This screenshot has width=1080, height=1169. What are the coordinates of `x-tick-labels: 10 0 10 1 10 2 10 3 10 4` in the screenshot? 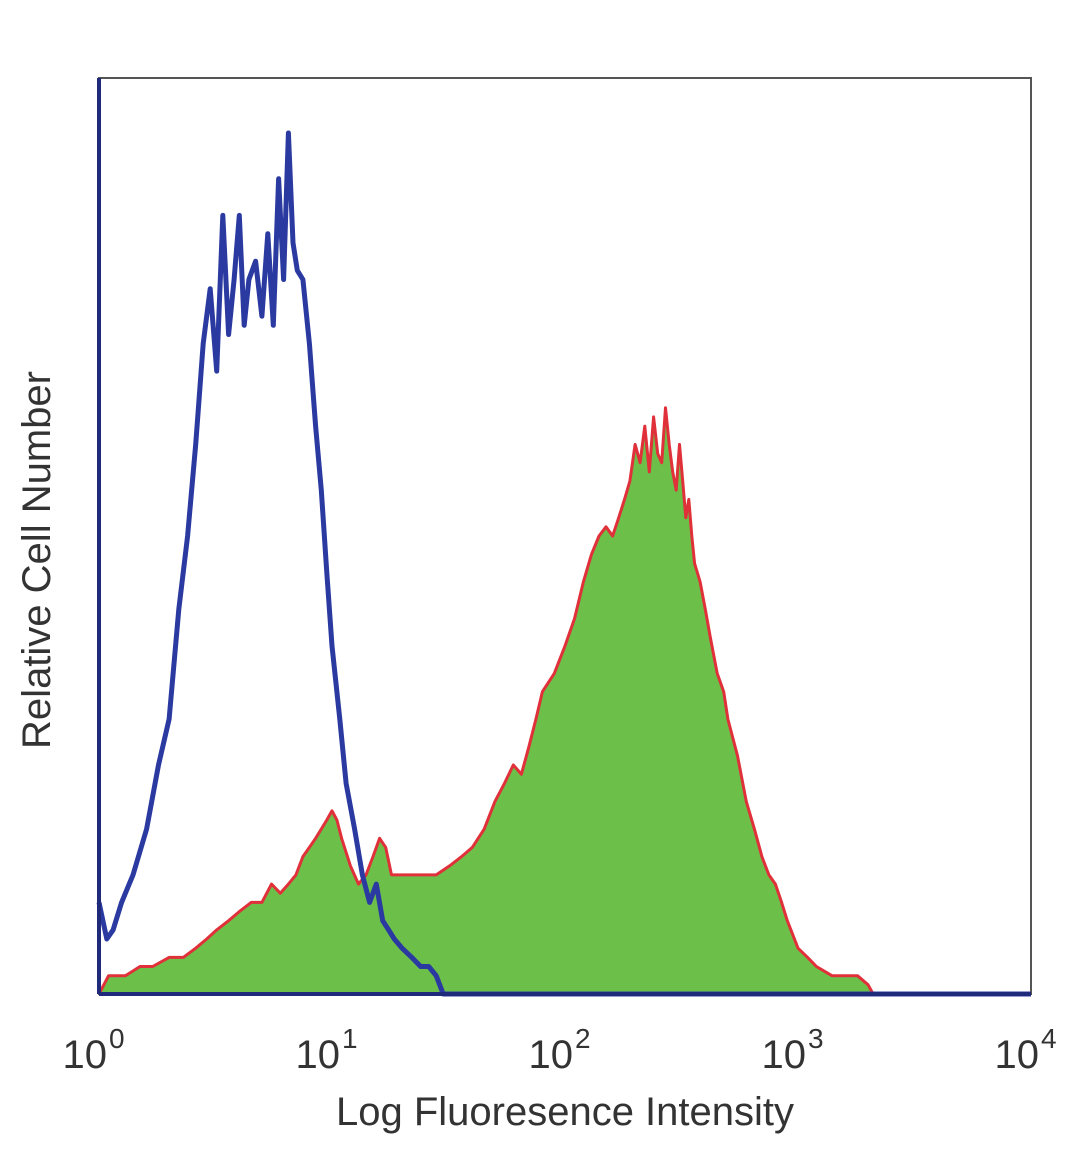 It's located at (560, 1050).